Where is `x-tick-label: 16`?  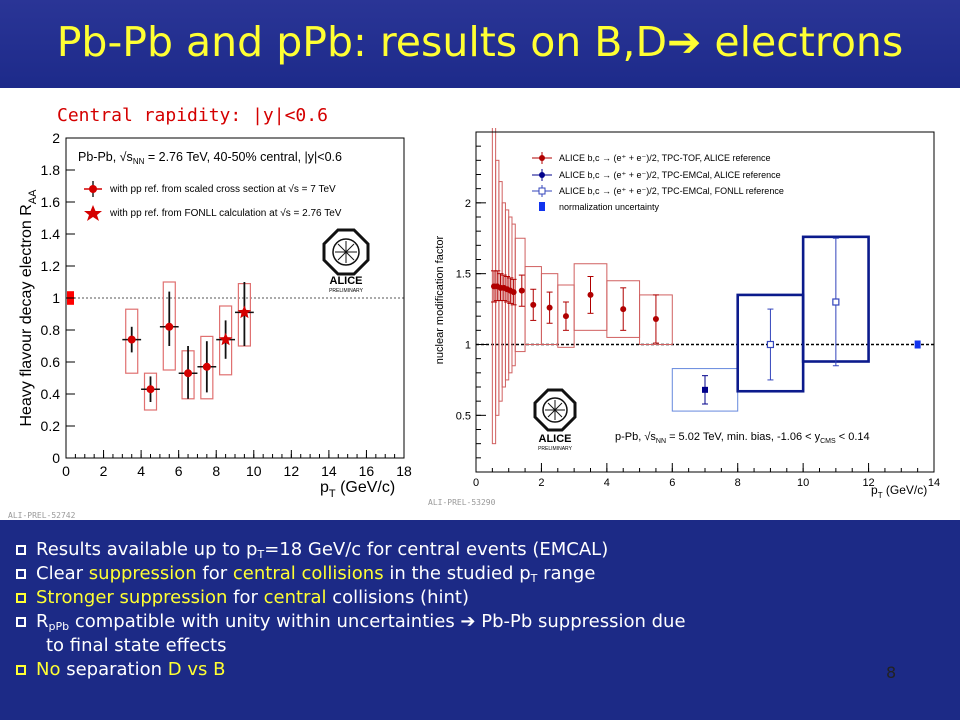
x-tick-label: 16 is located at coordinates (367, 471).